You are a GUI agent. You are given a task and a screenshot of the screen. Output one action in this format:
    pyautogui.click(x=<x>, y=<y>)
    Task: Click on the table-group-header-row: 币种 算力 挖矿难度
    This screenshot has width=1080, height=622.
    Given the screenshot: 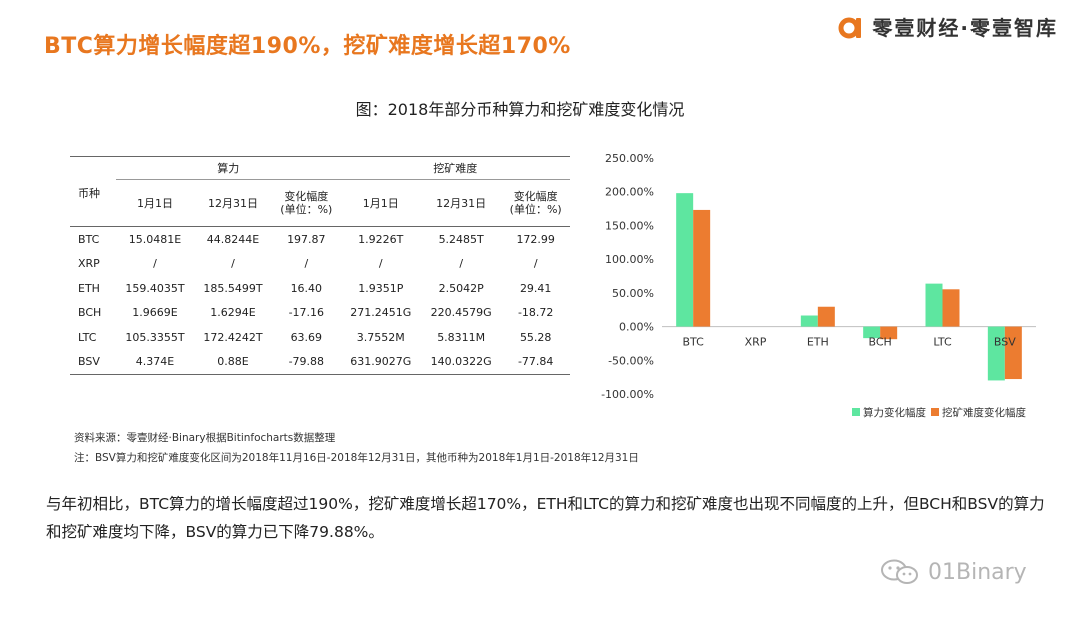 What is the action you would take?
    pyautogui.click(x=320, y=191)
    